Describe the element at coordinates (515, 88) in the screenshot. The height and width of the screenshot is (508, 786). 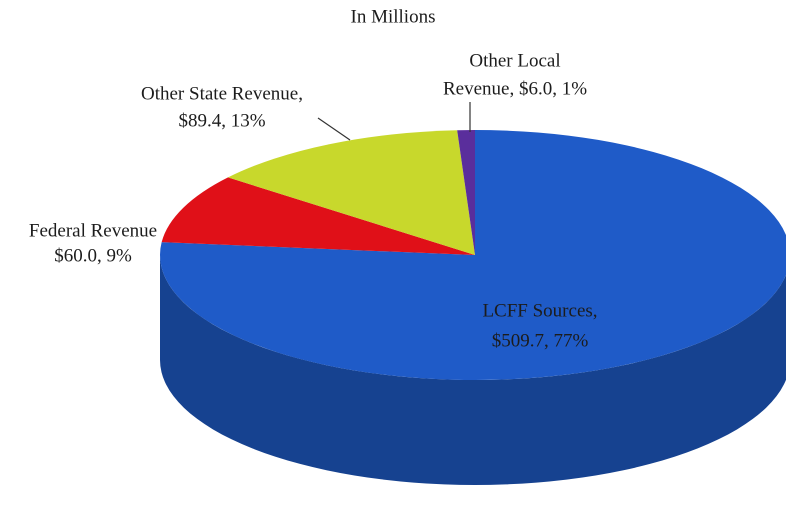
I see `data-label: Revenue, $6.0, 1%` at that location.